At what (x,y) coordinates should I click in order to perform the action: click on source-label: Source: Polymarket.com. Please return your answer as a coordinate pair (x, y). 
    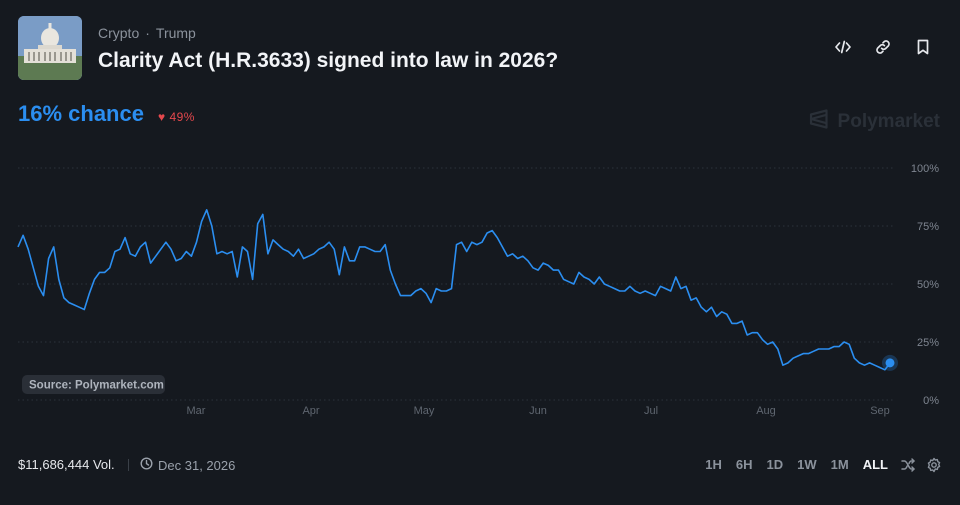
    Looking at the image, I should click on (96, 386).